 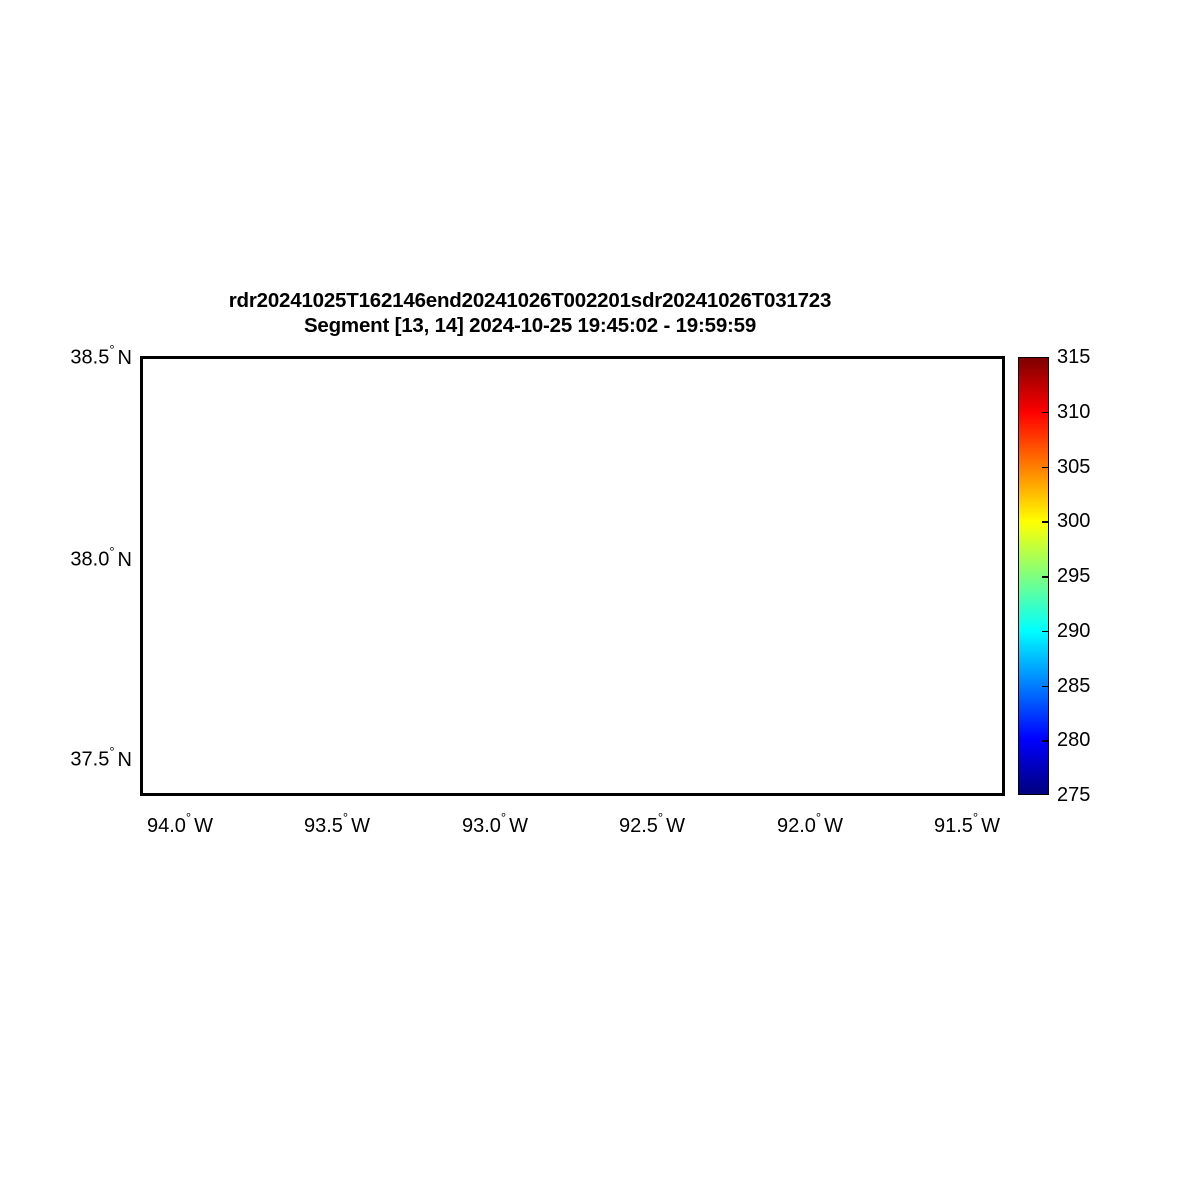 What do you see at coordinates (1074, 740) in the screenshot?
I see `colorbar-tick-label-280: 280` at bounding box center [1074, 740].